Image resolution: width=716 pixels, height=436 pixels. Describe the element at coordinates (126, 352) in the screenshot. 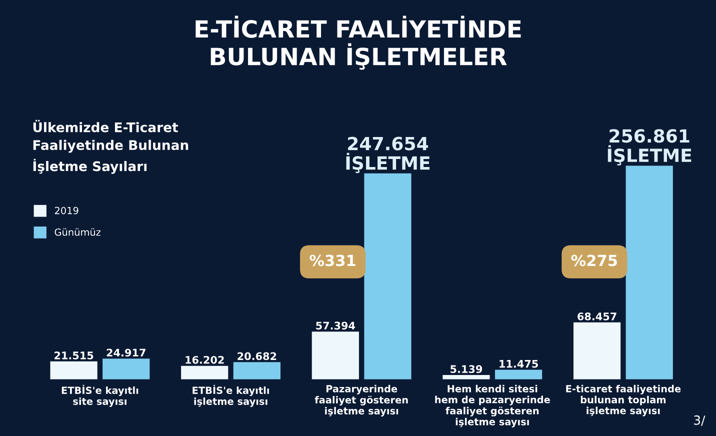

I see `data-label: 24.917` at that location.